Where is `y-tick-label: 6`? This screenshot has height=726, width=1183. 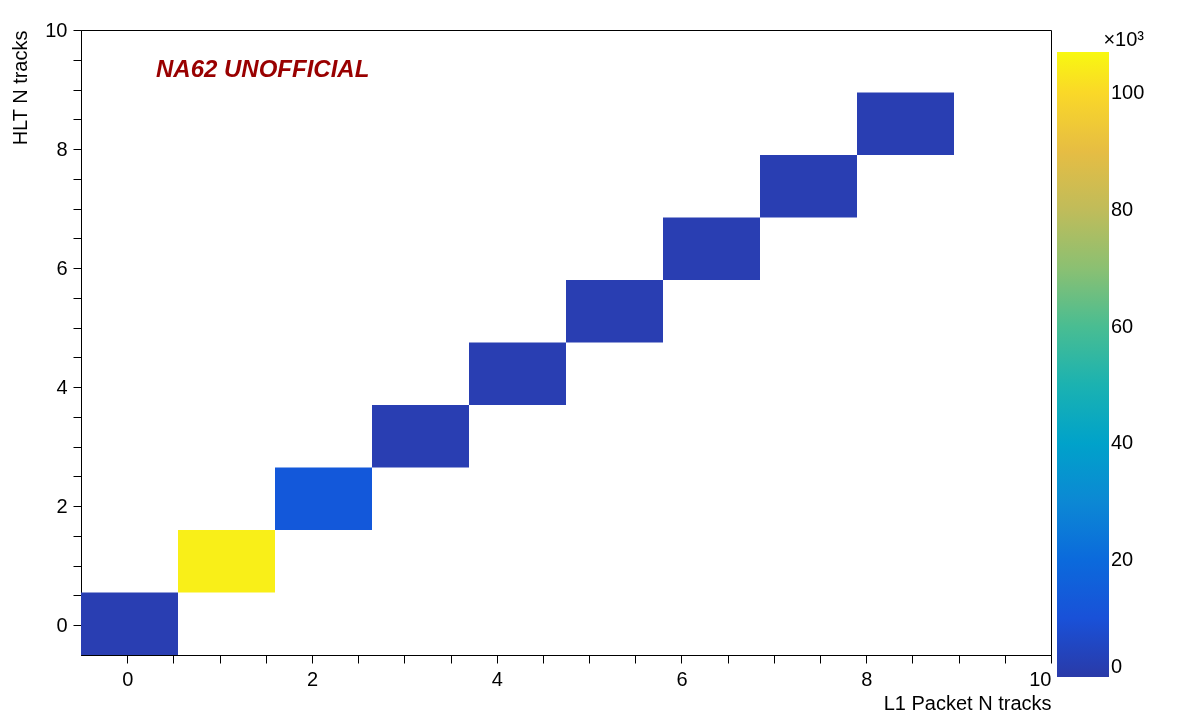
y-tick-label: 6 is located at coordinates (62, 267).